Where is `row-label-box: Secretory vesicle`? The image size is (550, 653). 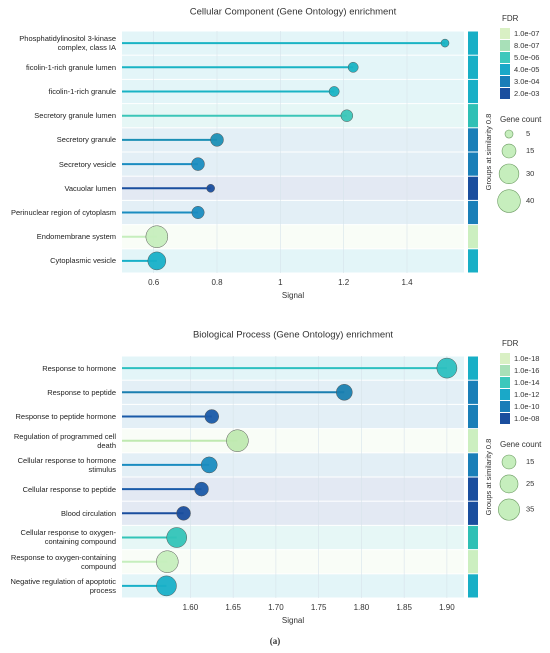
row-label-box: Secretory vesicle is located at coordinates (87, 164).